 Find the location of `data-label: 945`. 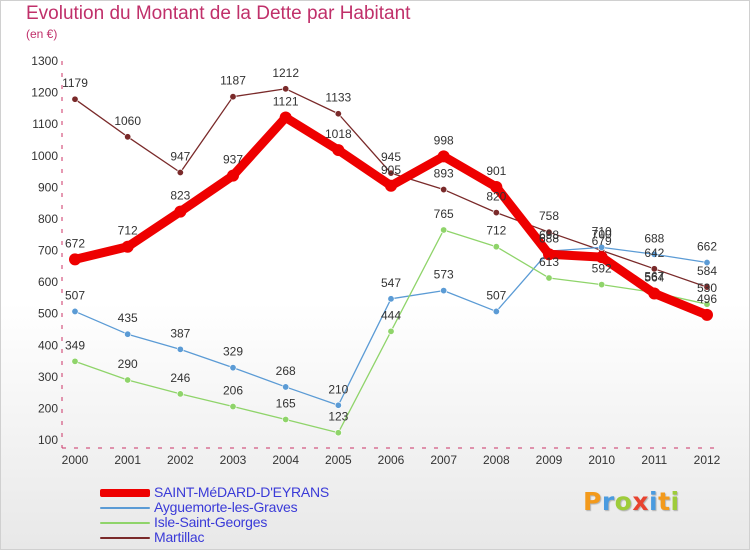

data-label: 945 is located at coordinates (391, 157).